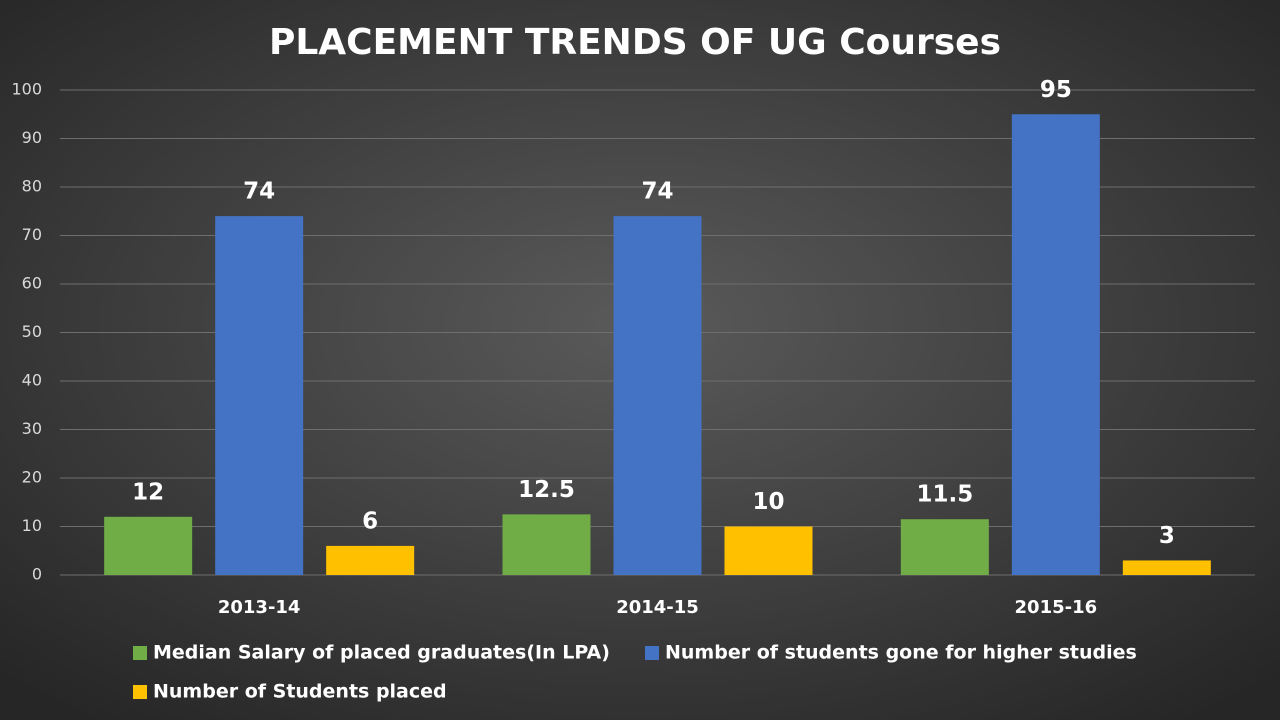 The image size is (1280, 720). I want to click on y-tick-label: 20, so click(32, 477).